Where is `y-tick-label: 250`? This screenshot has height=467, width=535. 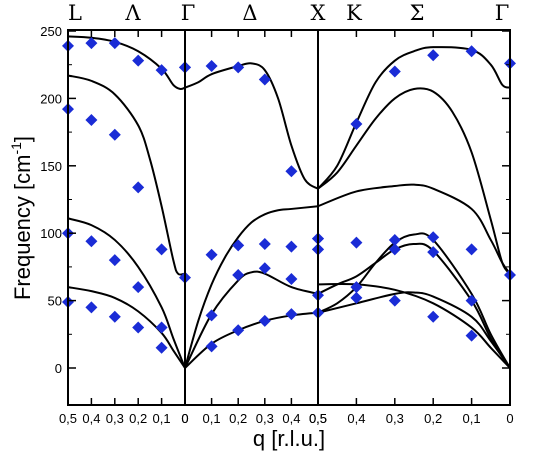
y-tick-label: 250 is located at coordinates (51, 31).